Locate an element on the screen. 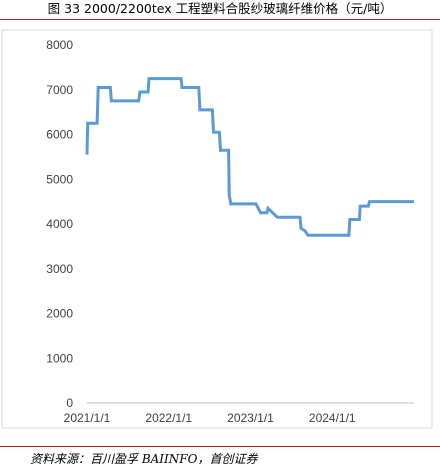 The image size is (440, 472). y-tick-label: 1000 is located at coordinates (59, 358).